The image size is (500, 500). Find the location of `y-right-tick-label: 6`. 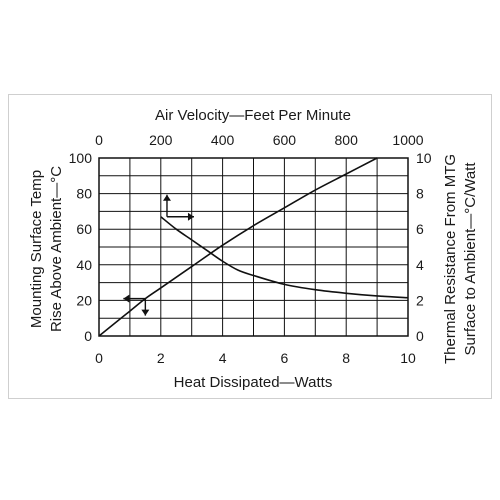

y-right-tick-label: 6 is located at coordinates (420, 229).